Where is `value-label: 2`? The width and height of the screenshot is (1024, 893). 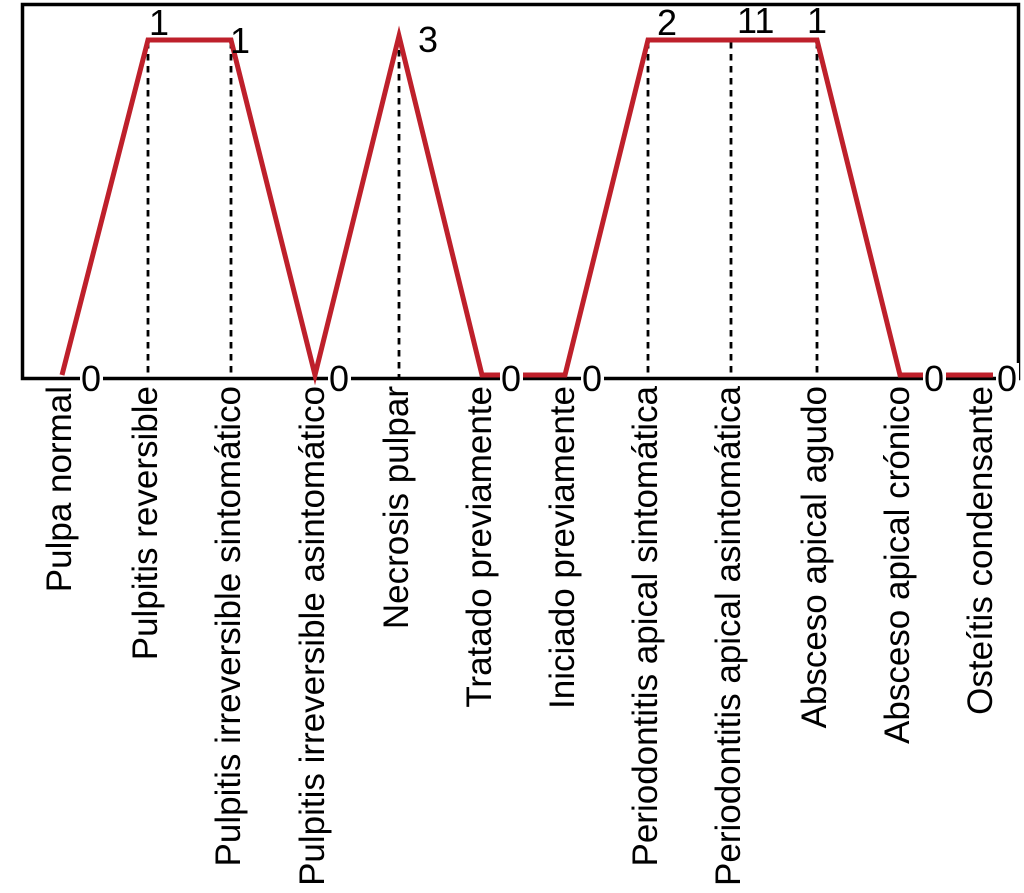
value-label: 2 is located at coordinates (667, 22).